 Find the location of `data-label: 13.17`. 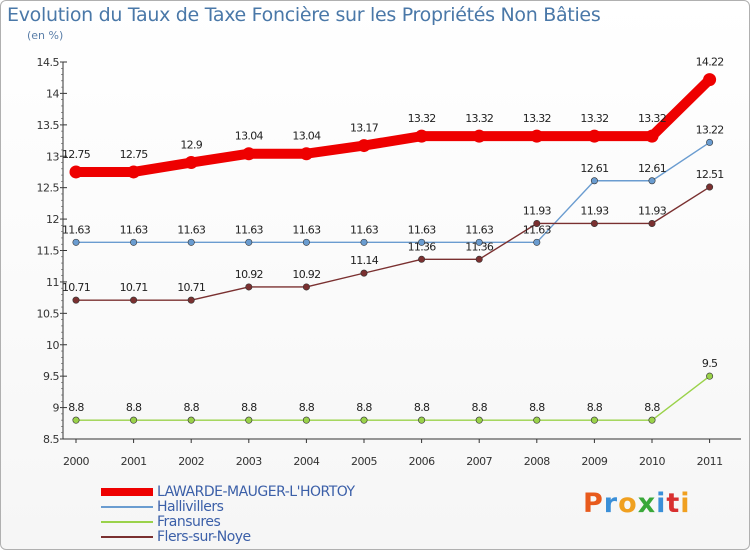

data-label: 13.17 is located at coordinates (364, 128).